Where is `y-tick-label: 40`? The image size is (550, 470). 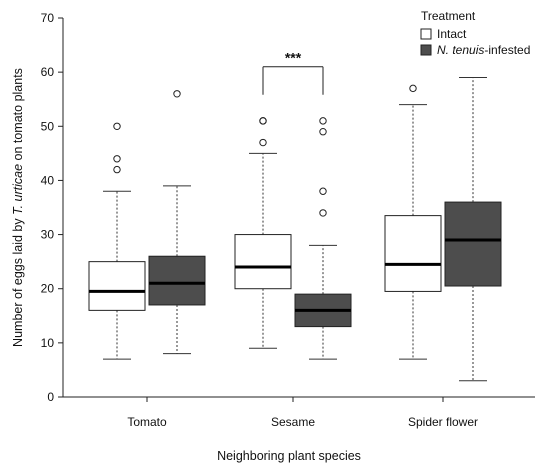
y-tick-label: 40 is located at coordinates (48, 180).